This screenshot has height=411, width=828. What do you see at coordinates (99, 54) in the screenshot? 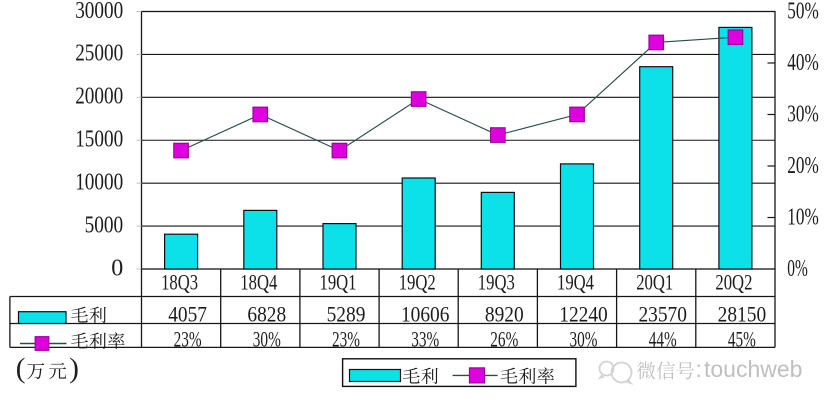
I see `svg-text: 25000` at bounding box center [99, 54].